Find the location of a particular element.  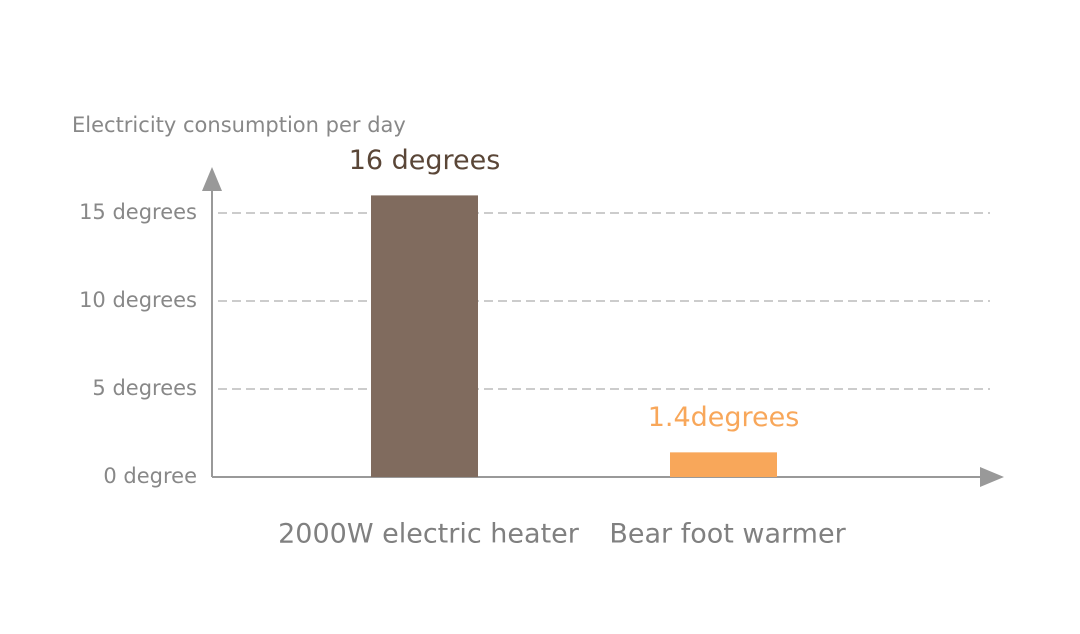

y-tick-label: 5 degrees is located at coordinates (144, 388).